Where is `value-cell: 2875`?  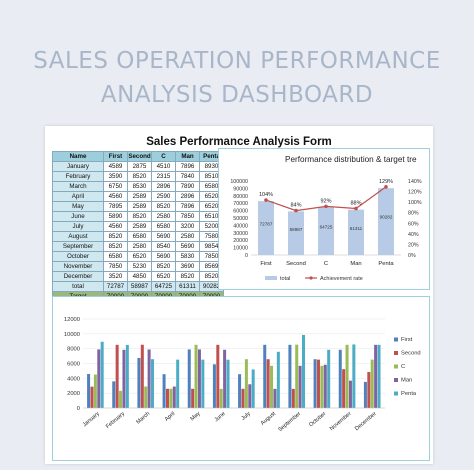
value-cell: 2875 is located at coordinates (139, 166).